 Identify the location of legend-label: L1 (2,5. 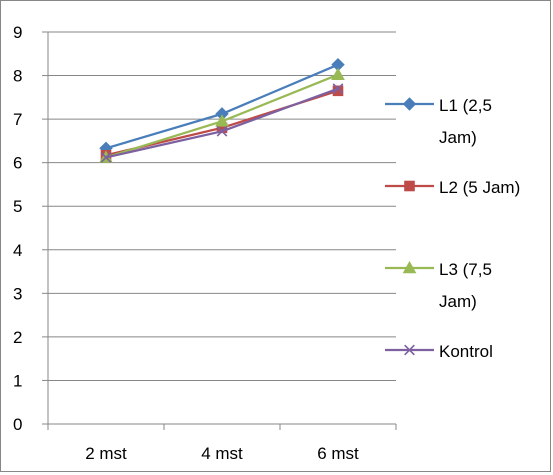
(465, 105).